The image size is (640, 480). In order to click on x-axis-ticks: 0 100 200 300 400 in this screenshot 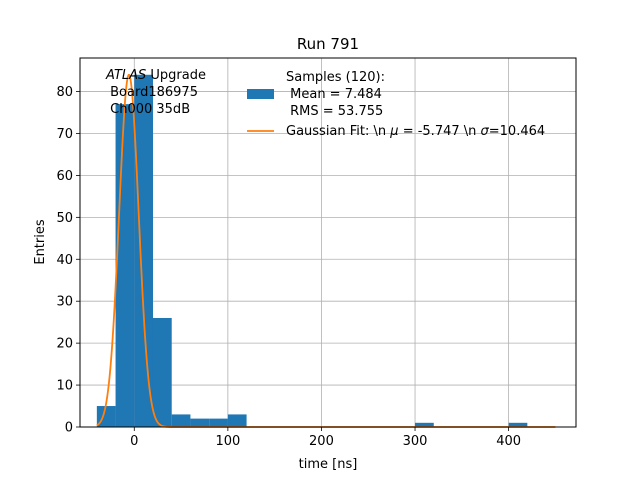, I will do `click(325, 438)`.